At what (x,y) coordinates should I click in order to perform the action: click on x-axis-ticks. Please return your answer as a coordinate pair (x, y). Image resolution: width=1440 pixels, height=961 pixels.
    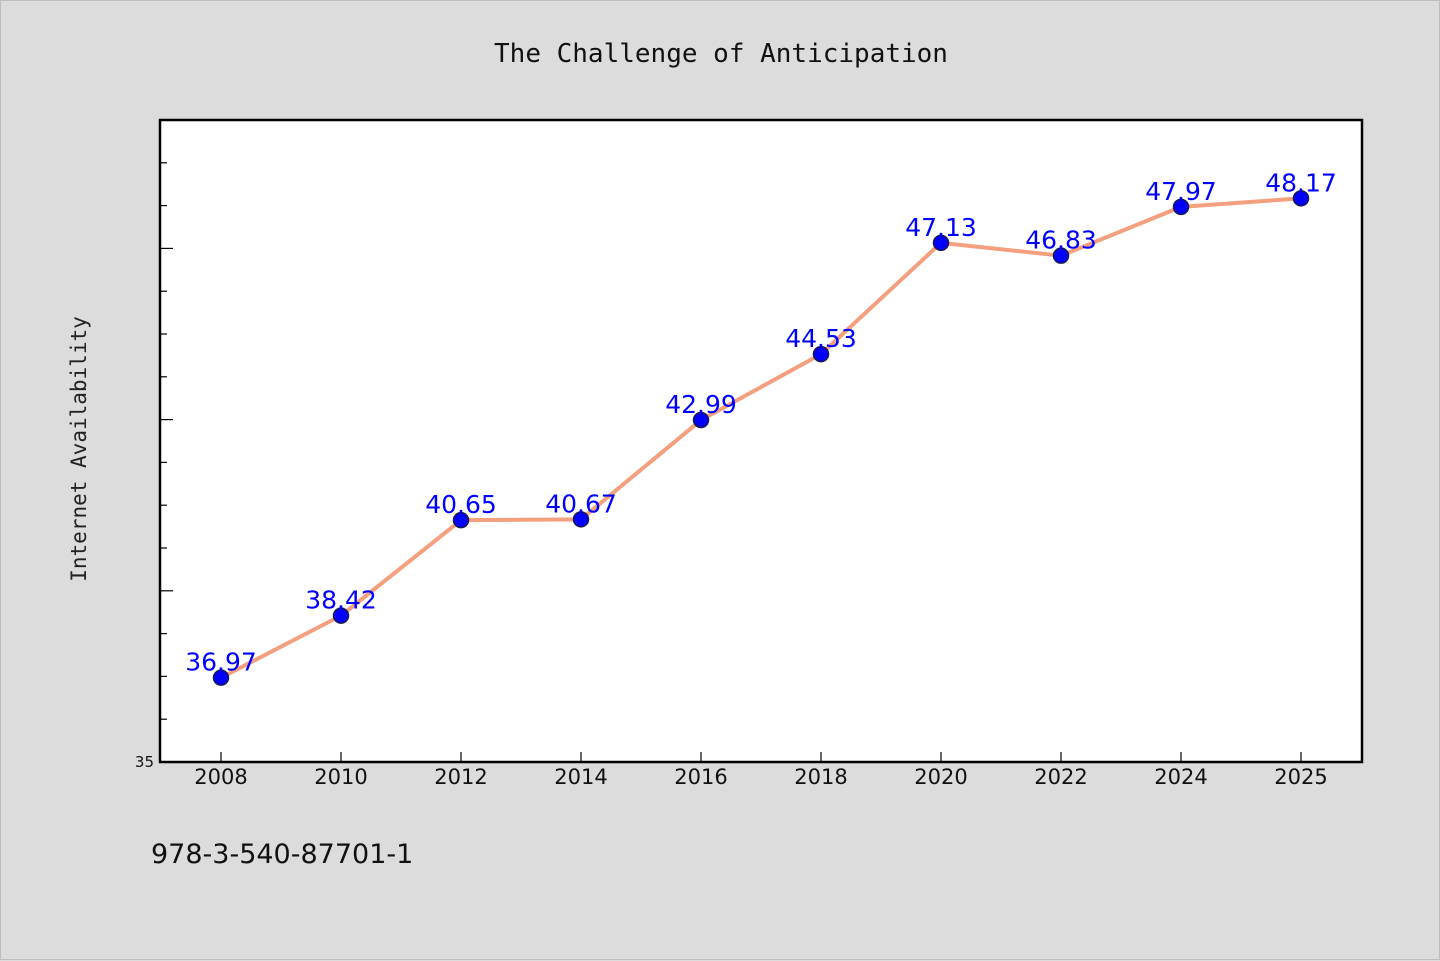
    Looking at the image, I should click on (761, 757).